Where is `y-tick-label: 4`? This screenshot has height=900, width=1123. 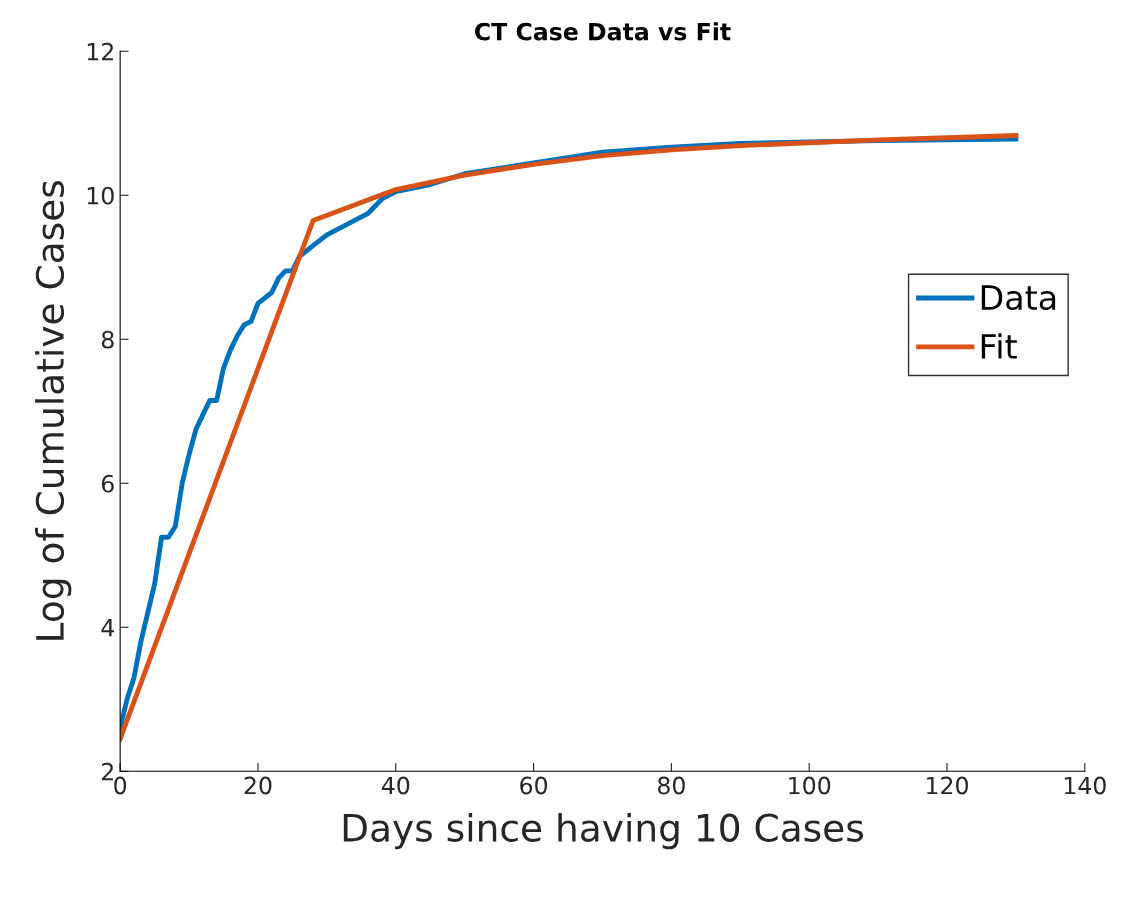 y-tick-label: 4 is located at coordinates (107, 628).